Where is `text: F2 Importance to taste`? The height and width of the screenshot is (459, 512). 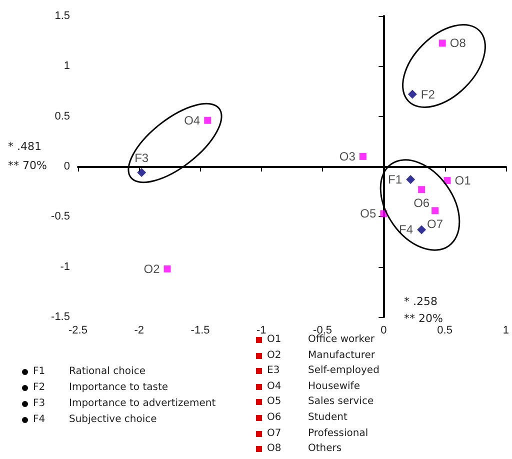
text: F2 Importance to taste is located at coordinates (100, 387).